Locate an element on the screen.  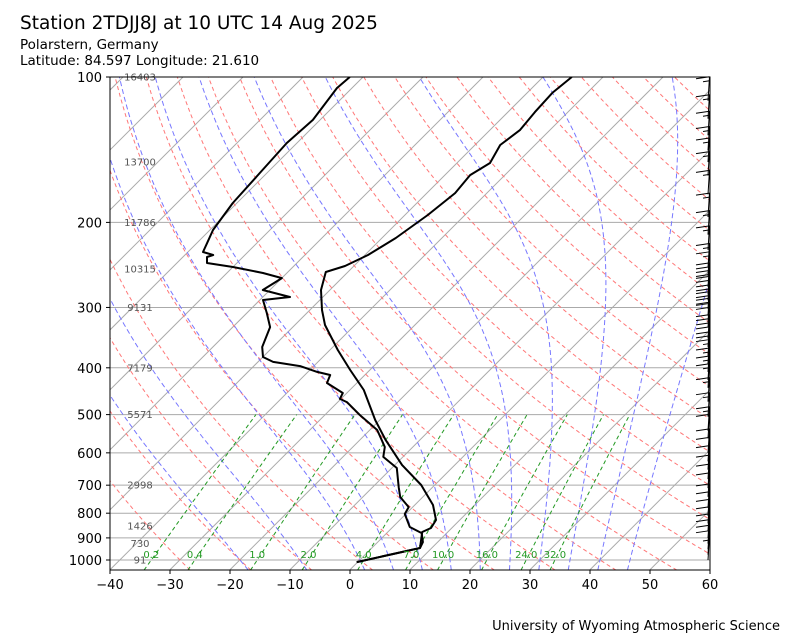
x-tick-label: −30 is located at coordinates (169, 585).